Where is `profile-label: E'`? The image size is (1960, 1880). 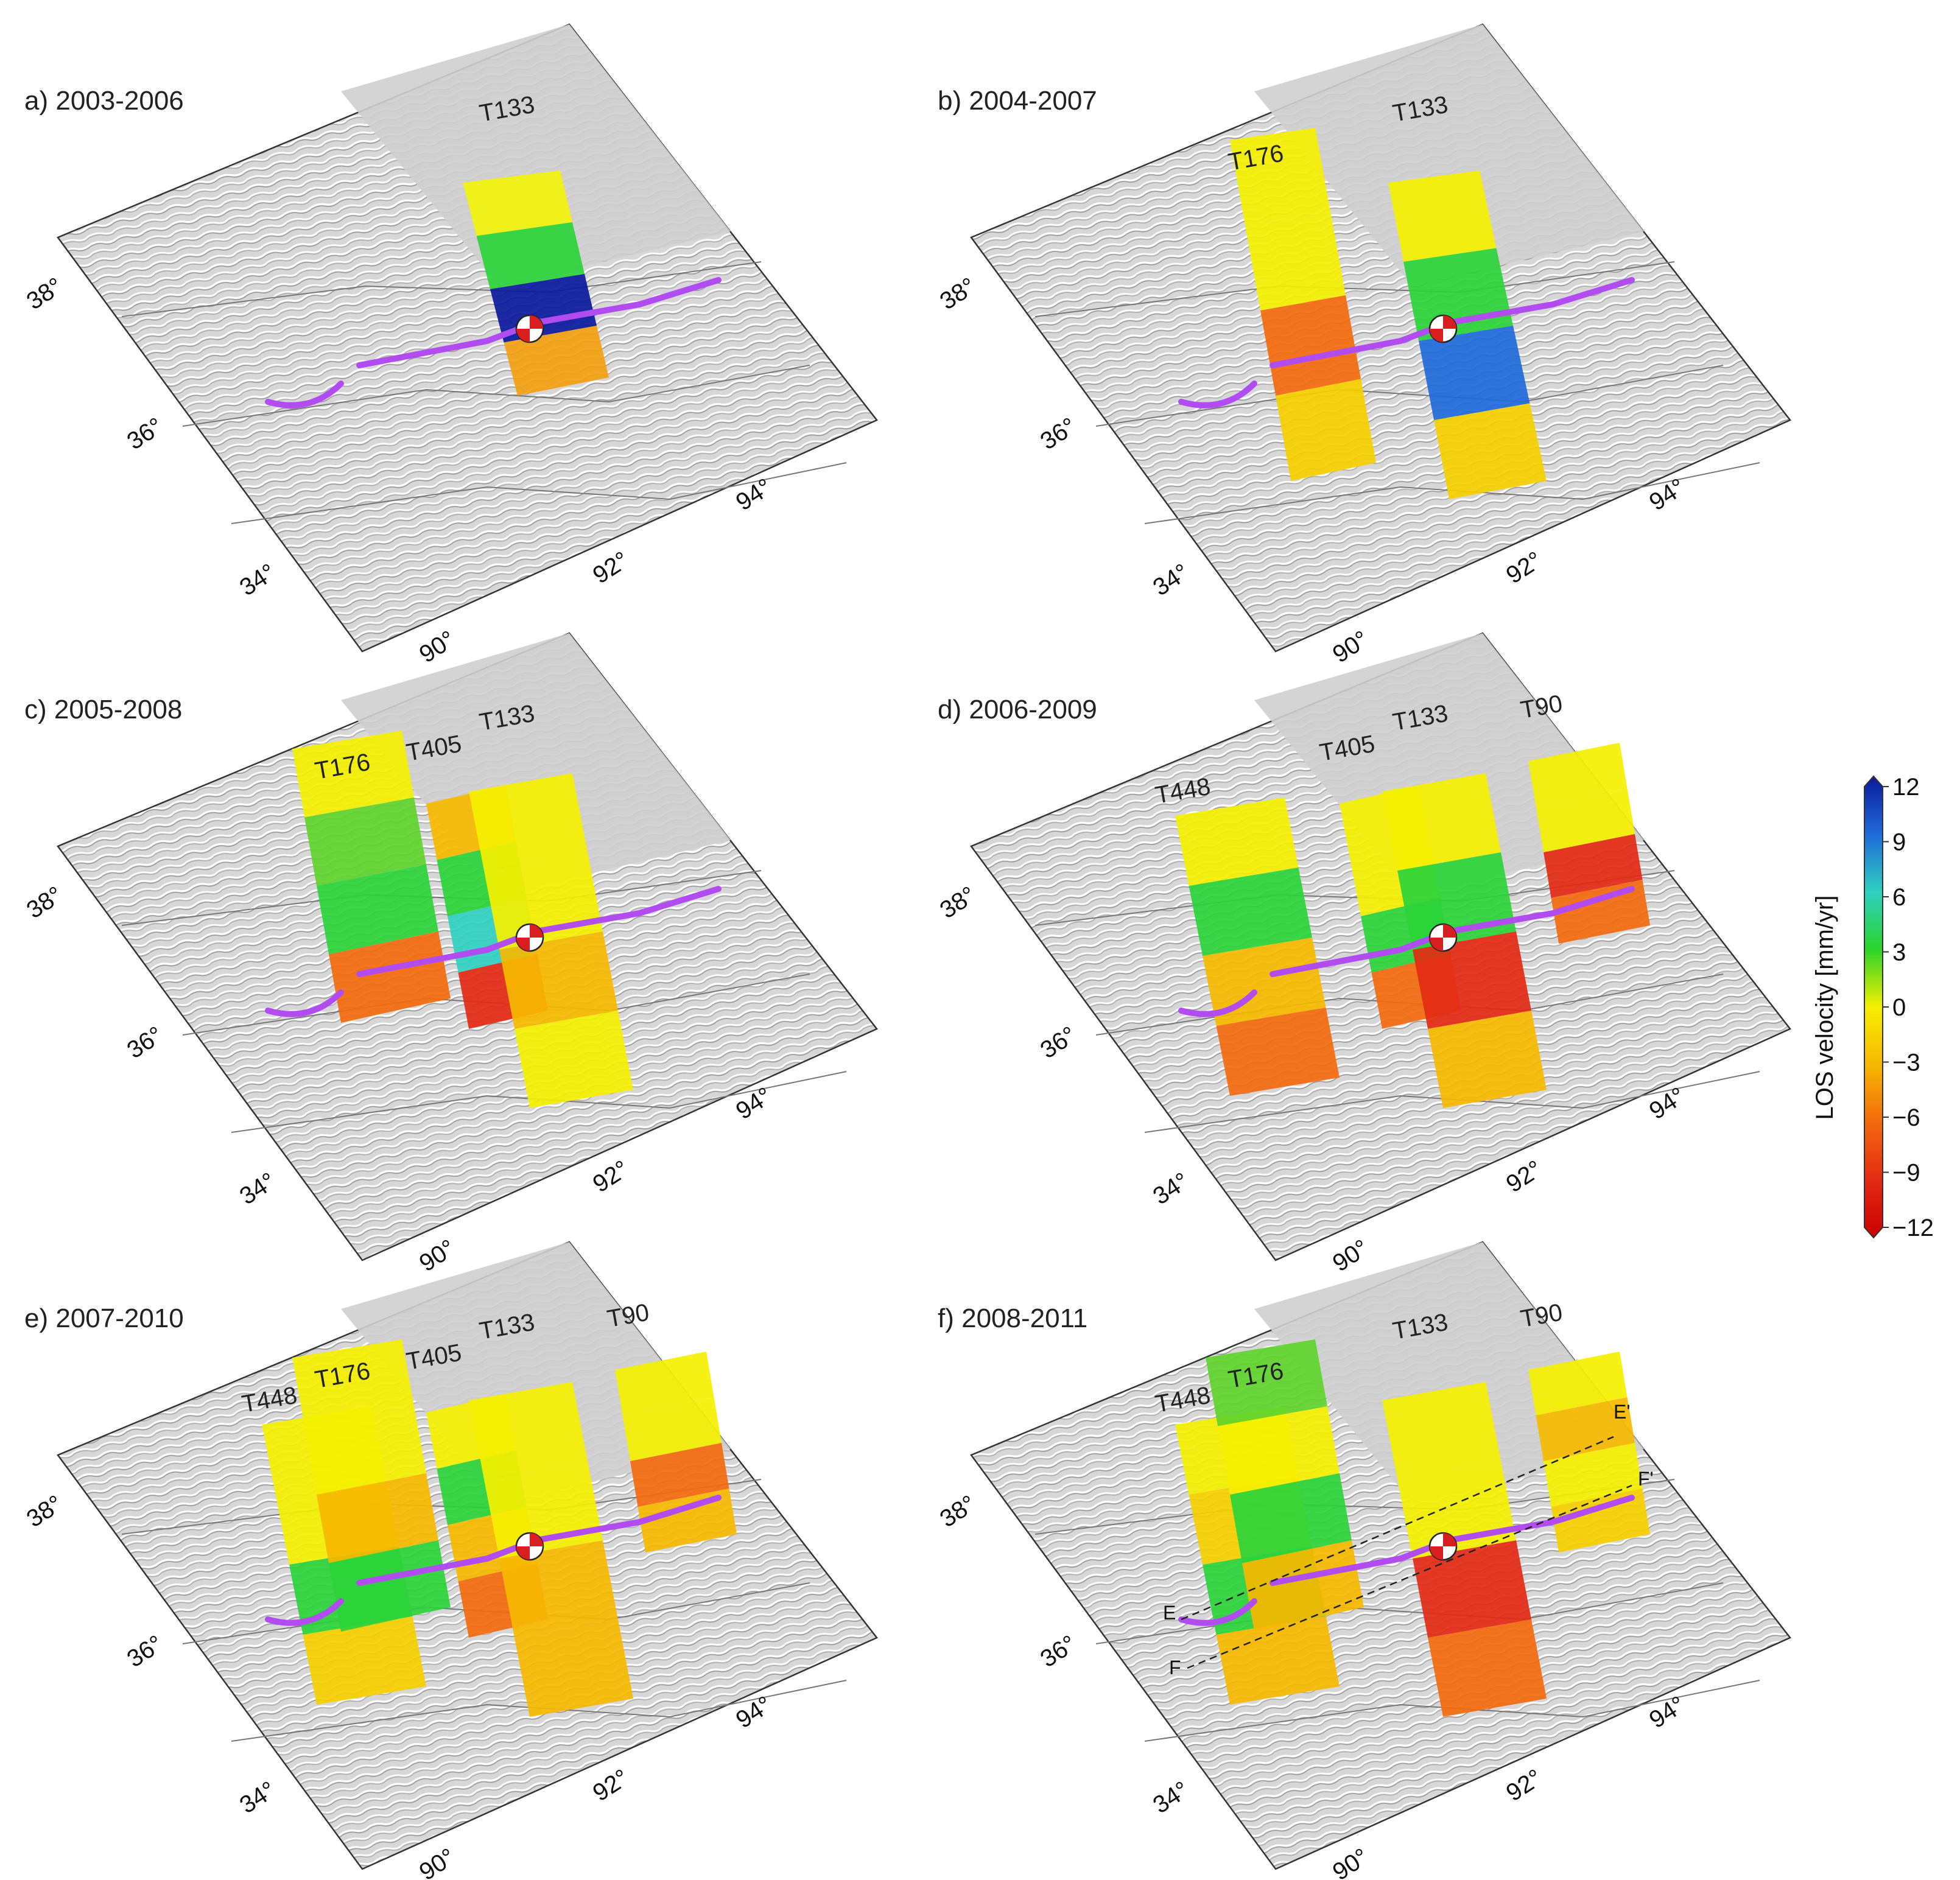
profile-label: E' is located at coordinates (1622, 1412).